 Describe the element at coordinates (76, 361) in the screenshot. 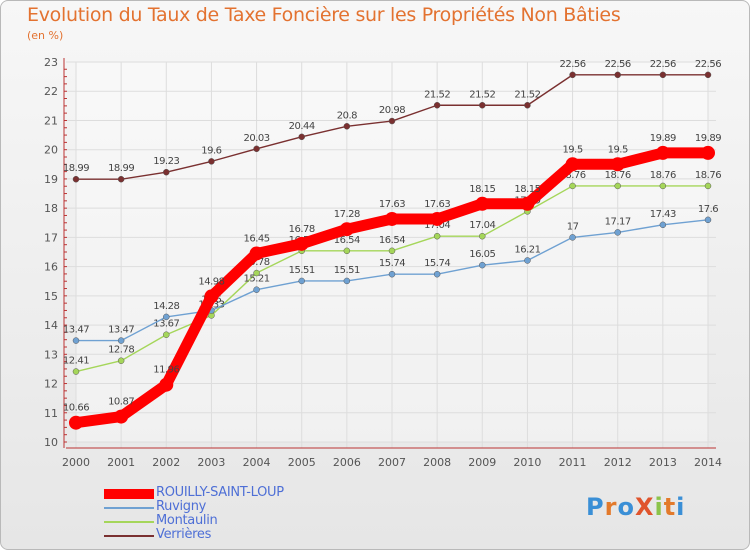

I see `data-label: 12.41` at that location.